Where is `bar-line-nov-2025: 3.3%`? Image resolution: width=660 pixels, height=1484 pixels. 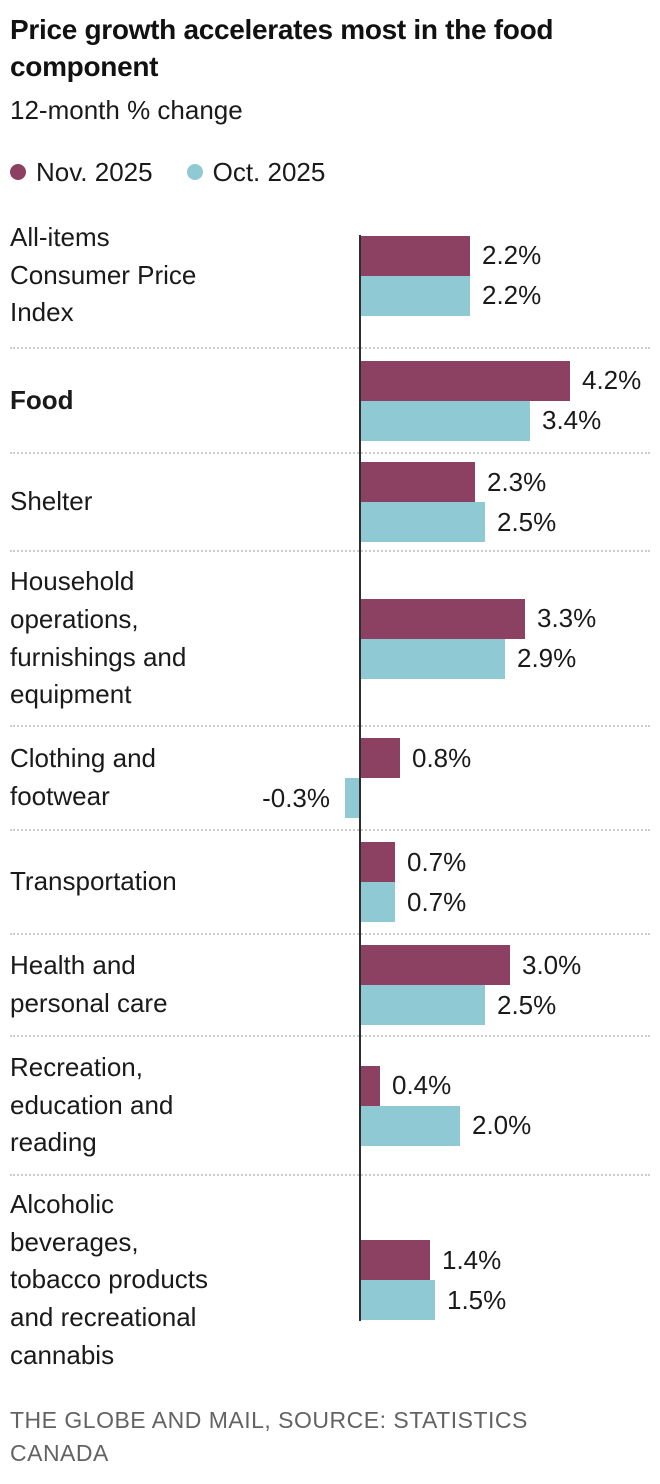 bar-line-nov-2025: 3.3% is located at coordinates (505, 618).